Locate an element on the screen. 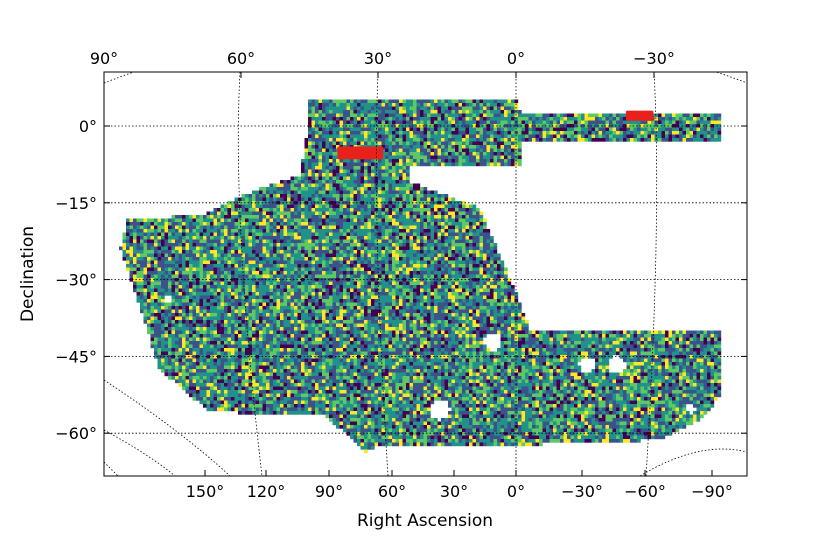  dec-tick-label: 0° is located at coordinates (88, 126).